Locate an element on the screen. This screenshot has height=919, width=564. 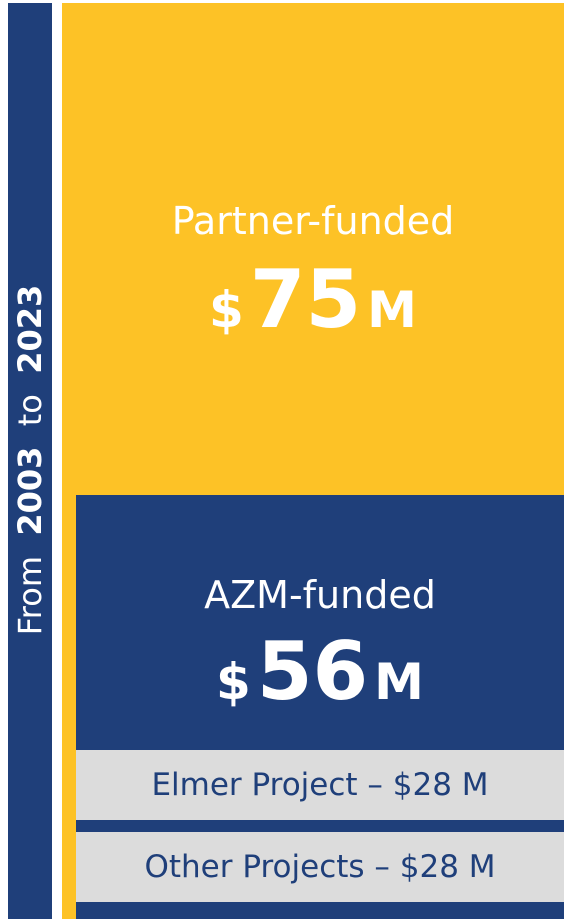
partner-label: Partner-funded is located at coordinates (313, 221).